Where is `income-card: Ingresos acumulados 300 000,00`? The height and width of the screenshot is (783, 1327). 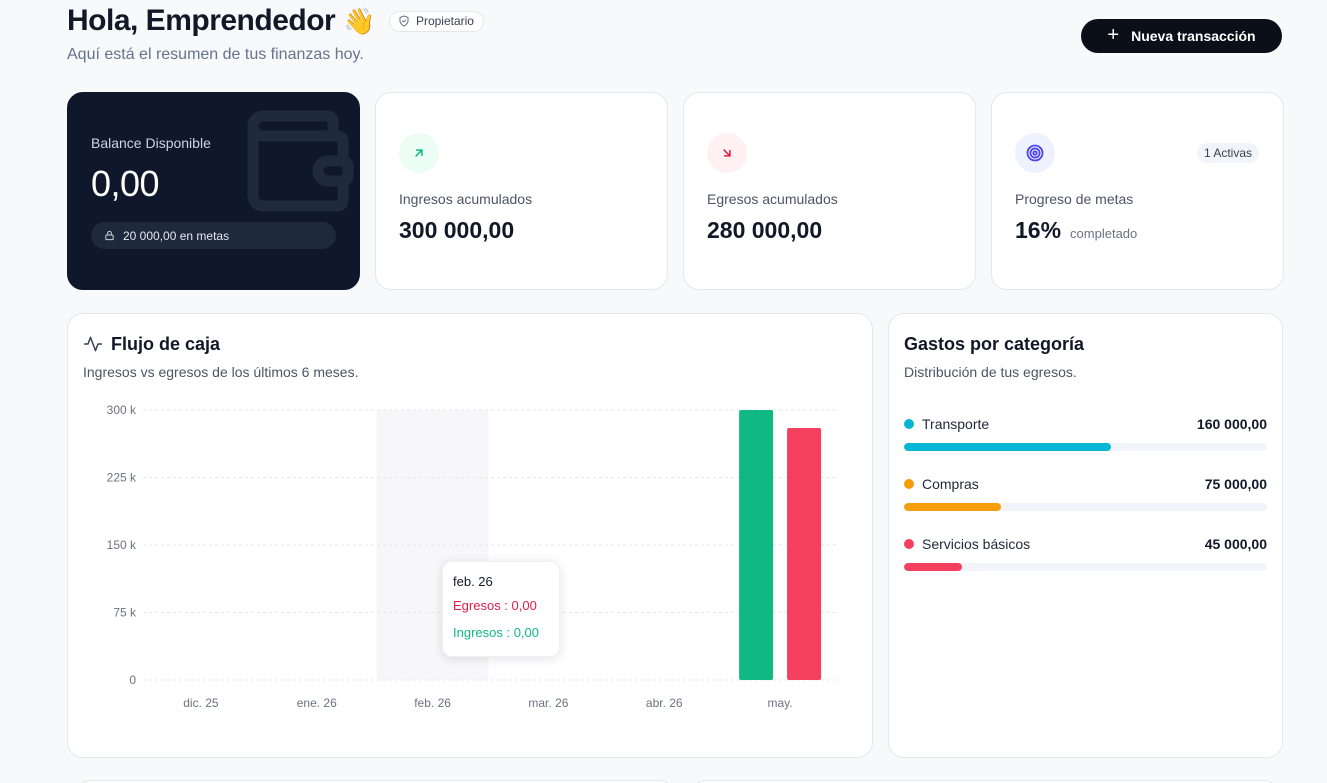
income-card: Ingresos acumulados 300 000,00 is located at coordinates (521, 191).